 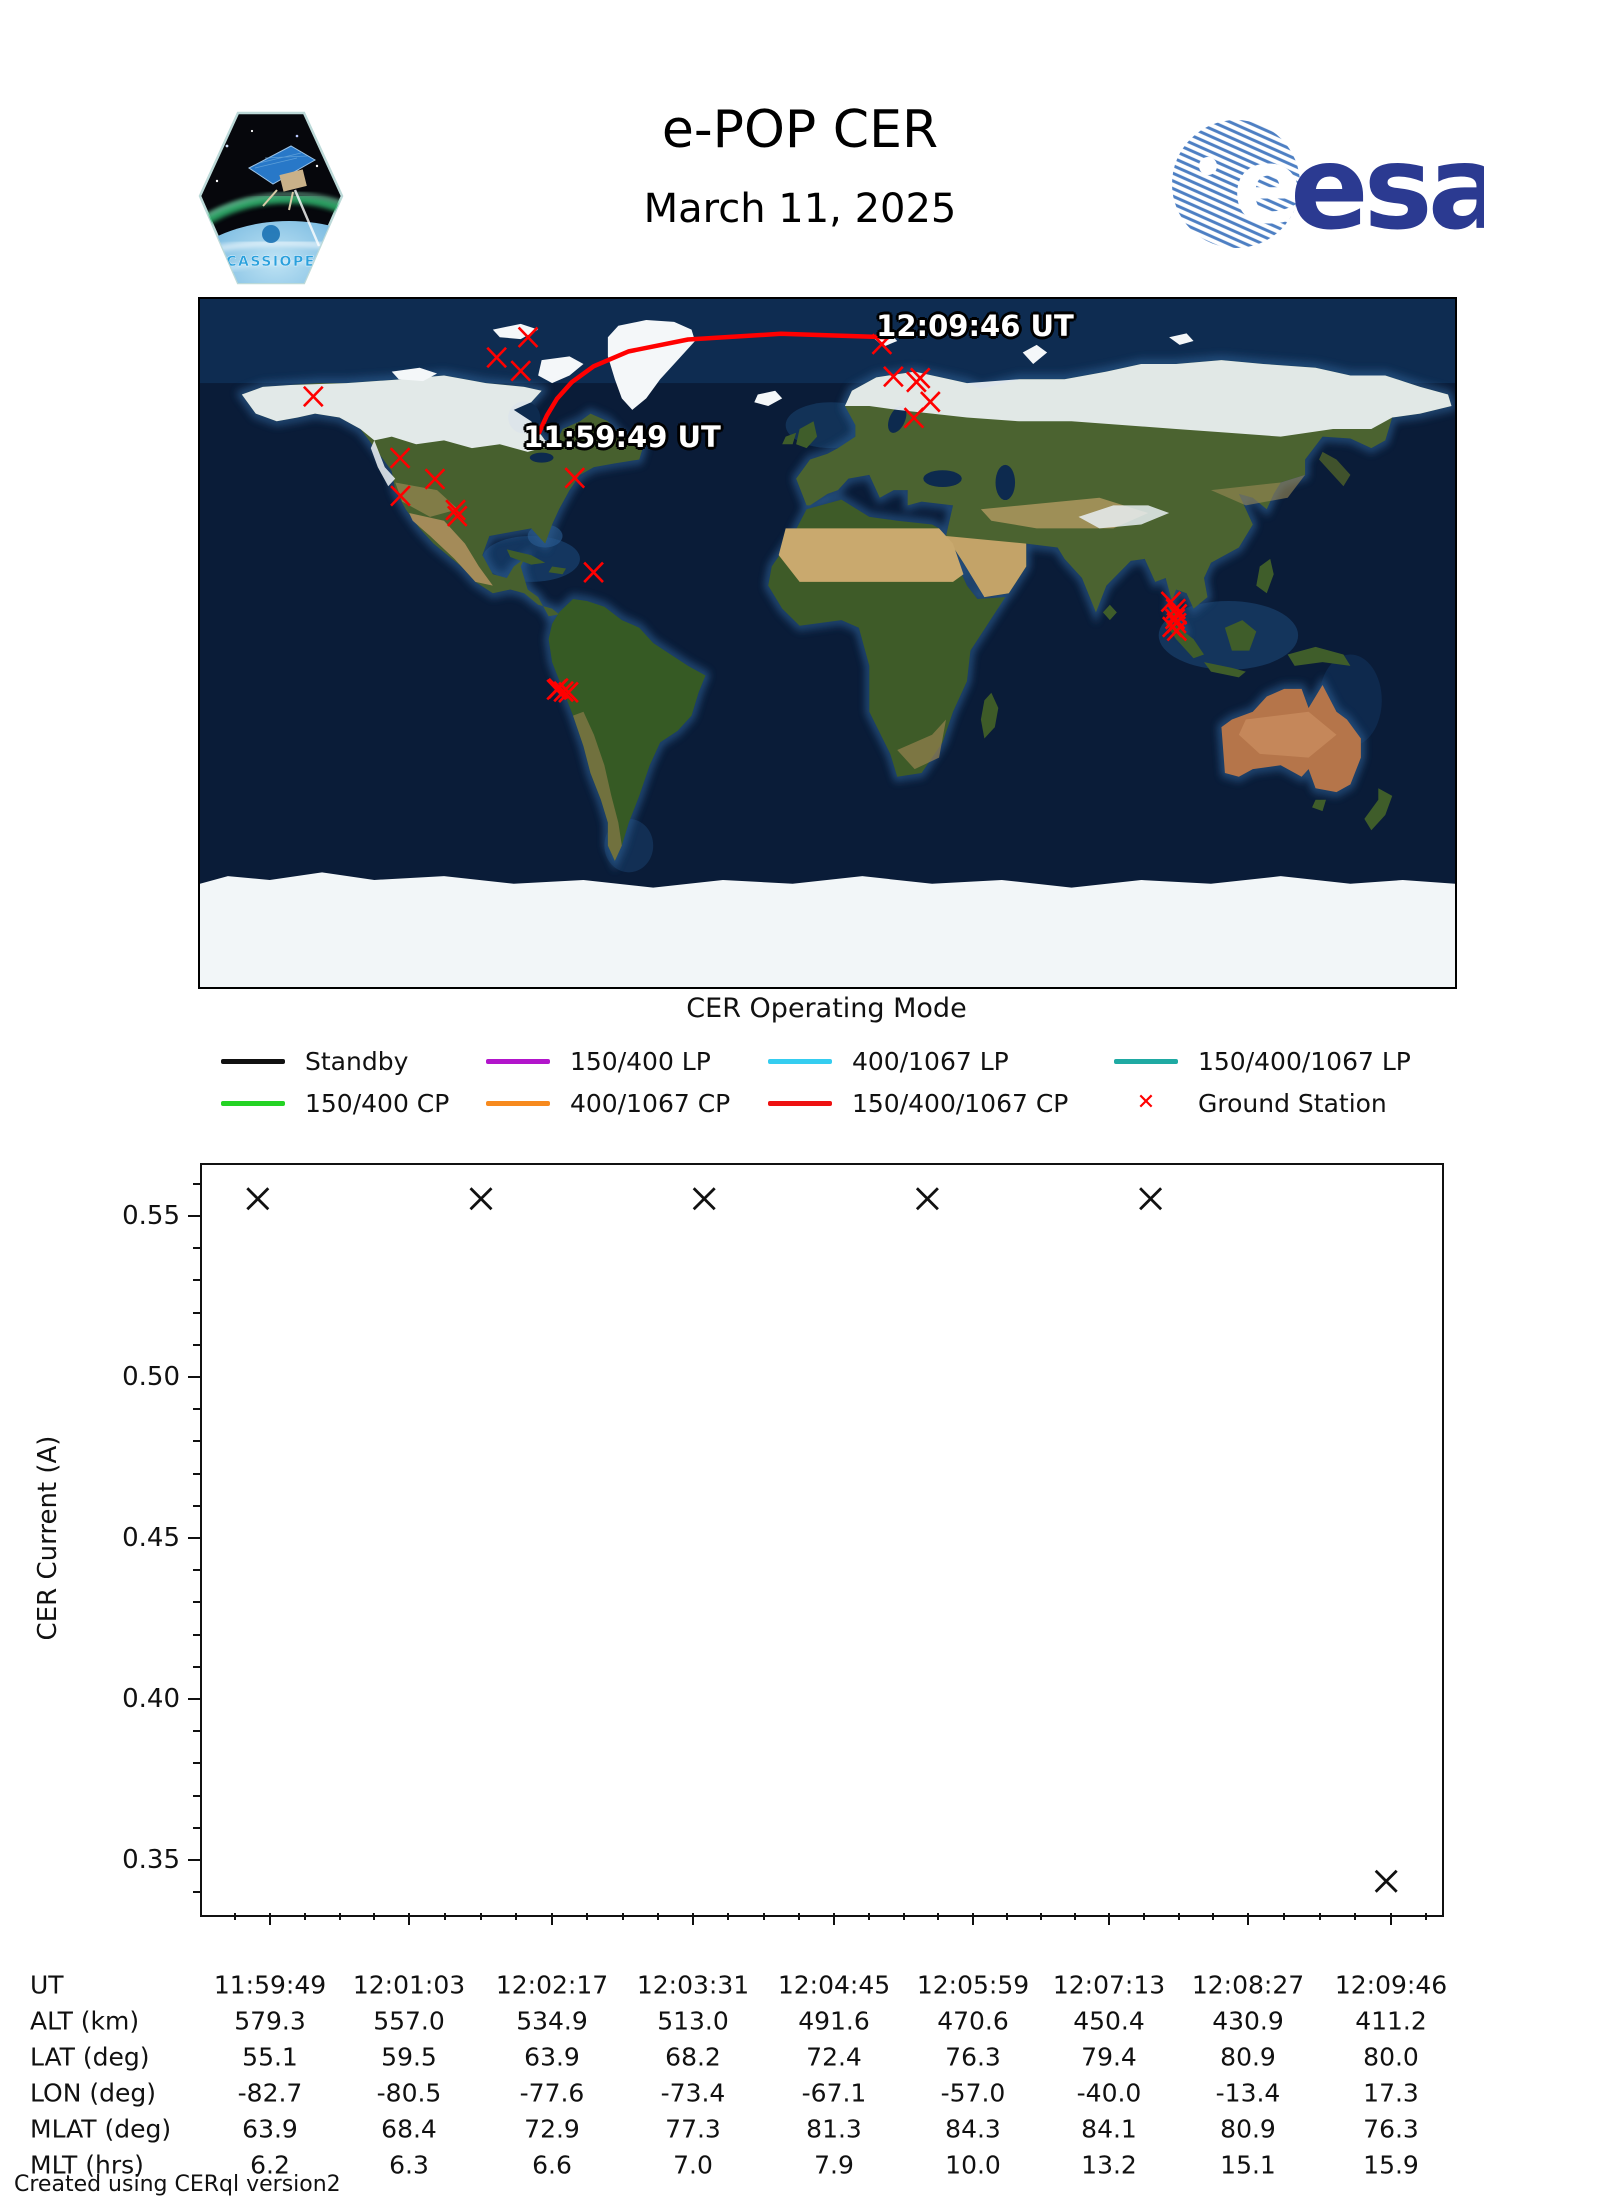 What do you see at coordinates (834, 1985) in the screenshot?
I see `table-cell: 12:04:45` at bounding box center [834, 1985].